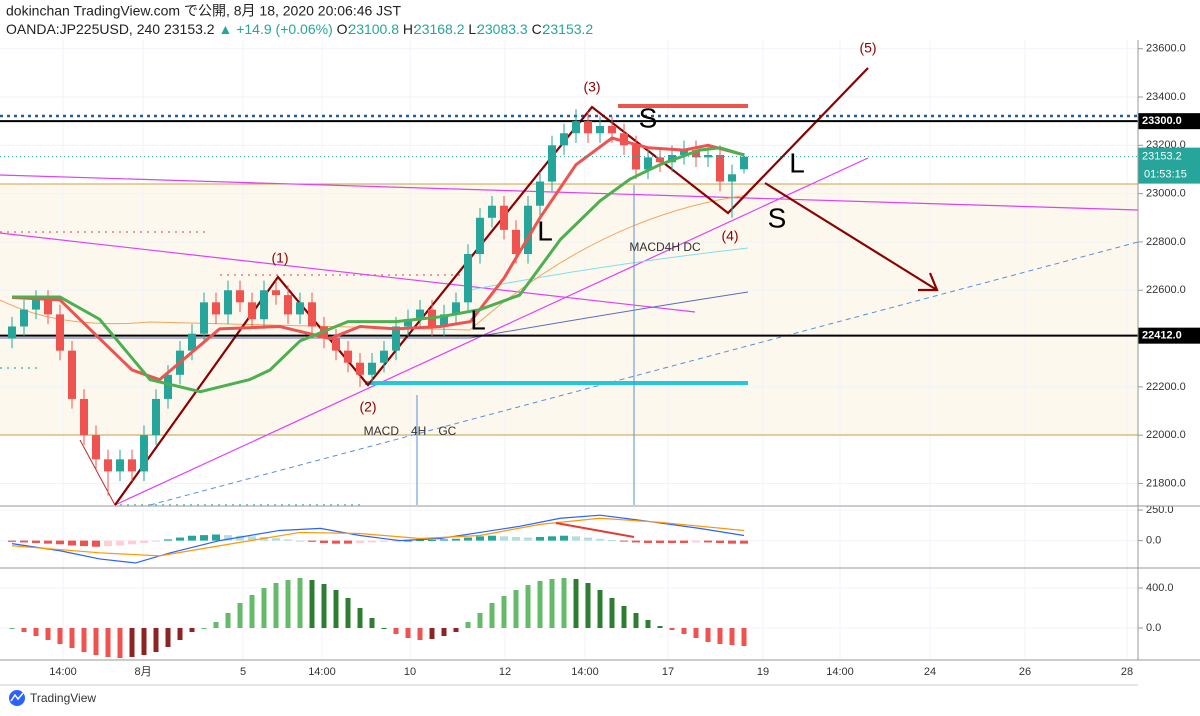  What do you see at coordinates (569, 20) in the screenshot?
I see `header-bg` at bounding box center [569, 20].